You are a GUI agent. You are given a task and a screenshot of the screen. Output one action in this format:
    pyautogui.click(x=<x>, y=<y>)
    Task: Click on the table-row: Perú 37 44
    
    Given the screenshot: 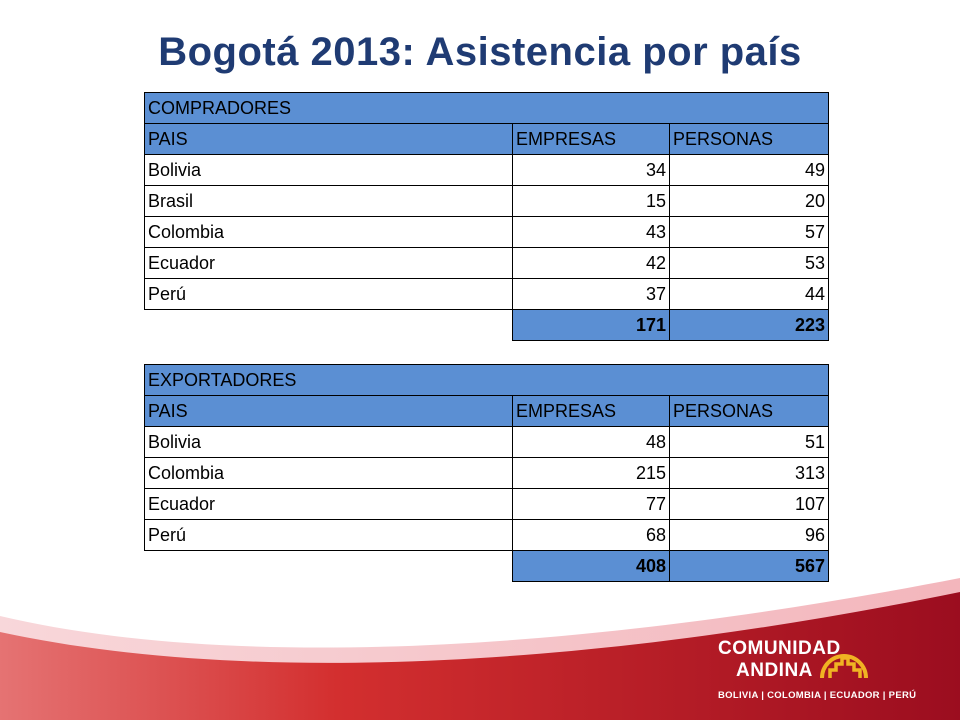 What is the action you would take?
    pyautogui.click(x=487, y=294)
    